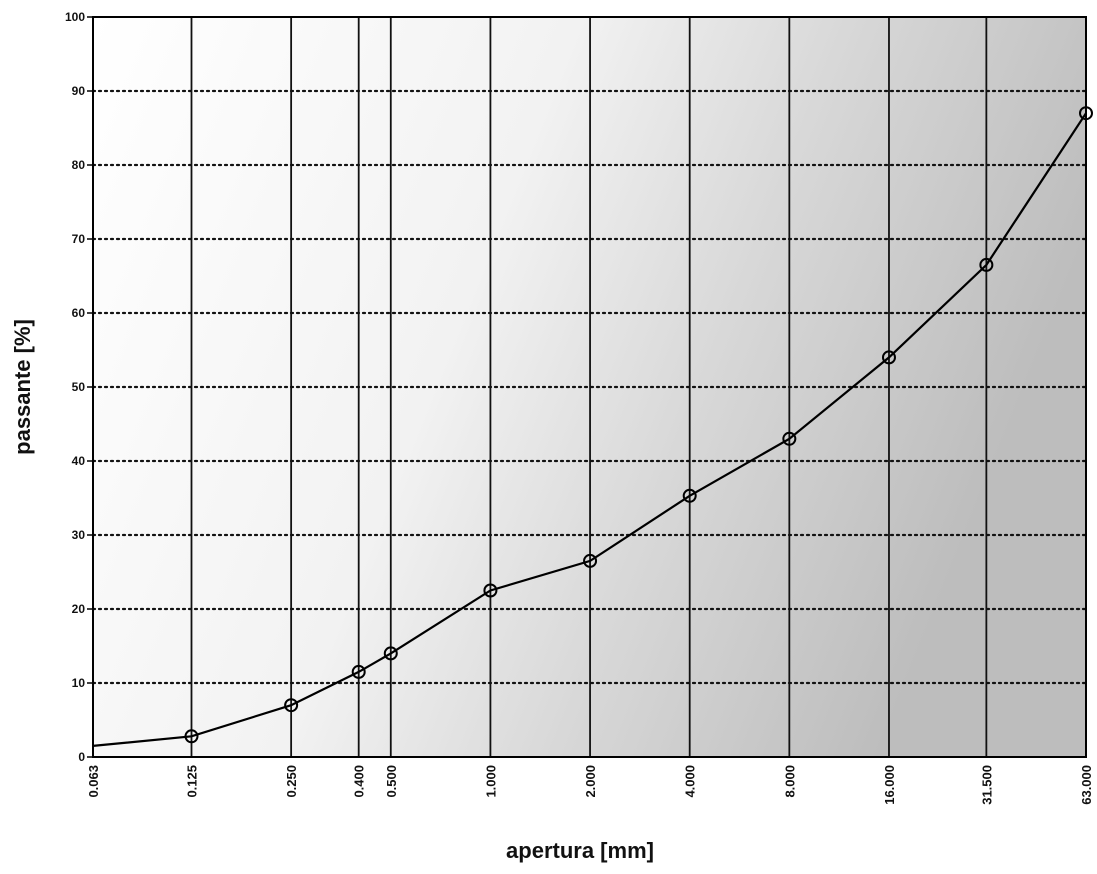 This screenshot has width=1097, height=874. What do you see at coordinates (490, 781) in the screenshot?
I see `x-tick-label: 1.000` at bounding box center [490, 781].